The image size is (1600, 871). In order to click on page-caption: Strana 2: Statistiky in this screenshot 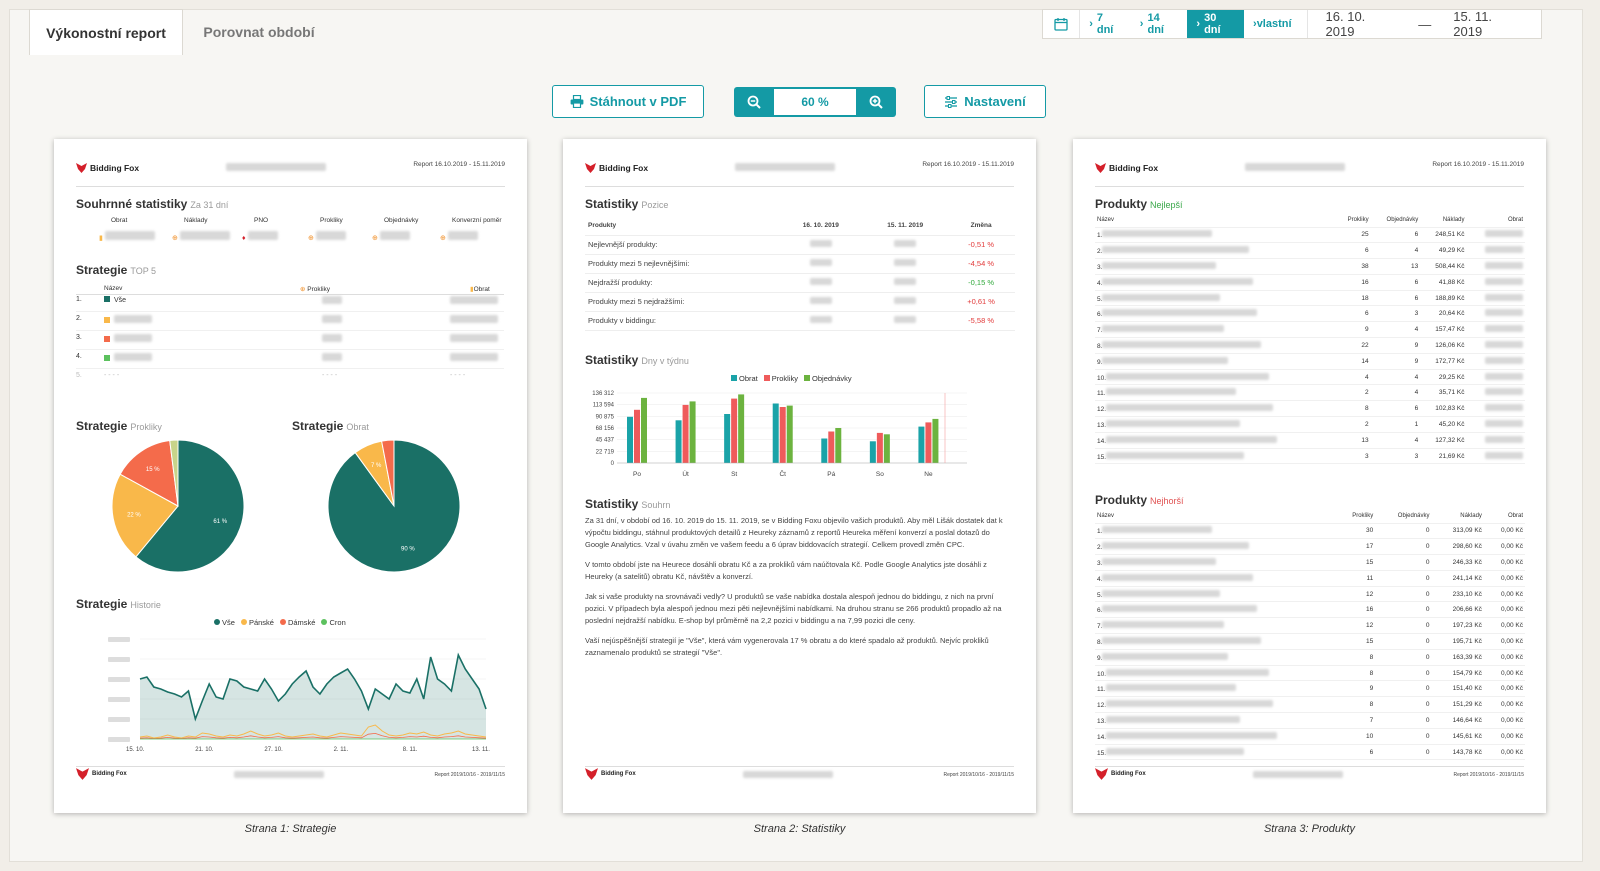, I will do `click(799, 829)`.